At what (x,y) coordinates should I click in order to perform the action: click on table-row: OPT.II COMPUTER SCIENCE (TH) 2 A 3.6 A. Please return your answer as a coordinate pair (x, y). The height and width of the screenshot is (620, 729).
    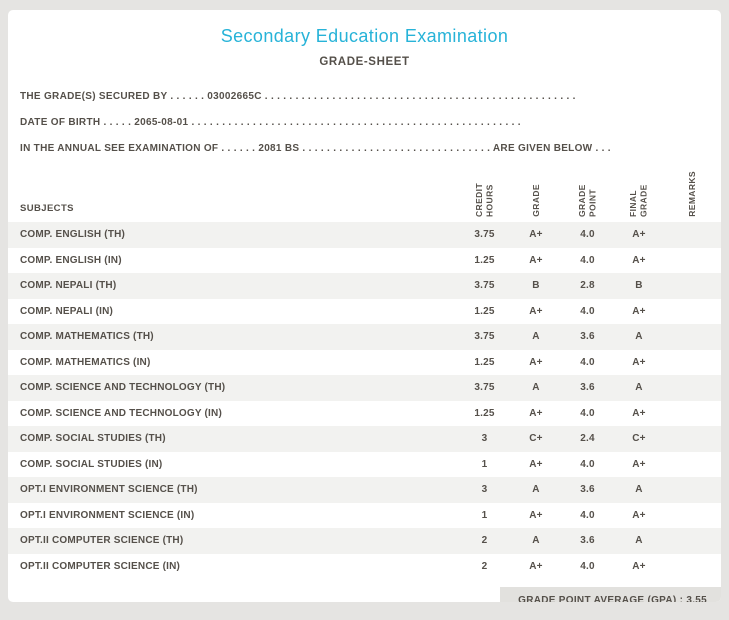
    Looking at the image, I should click on (364, 541).